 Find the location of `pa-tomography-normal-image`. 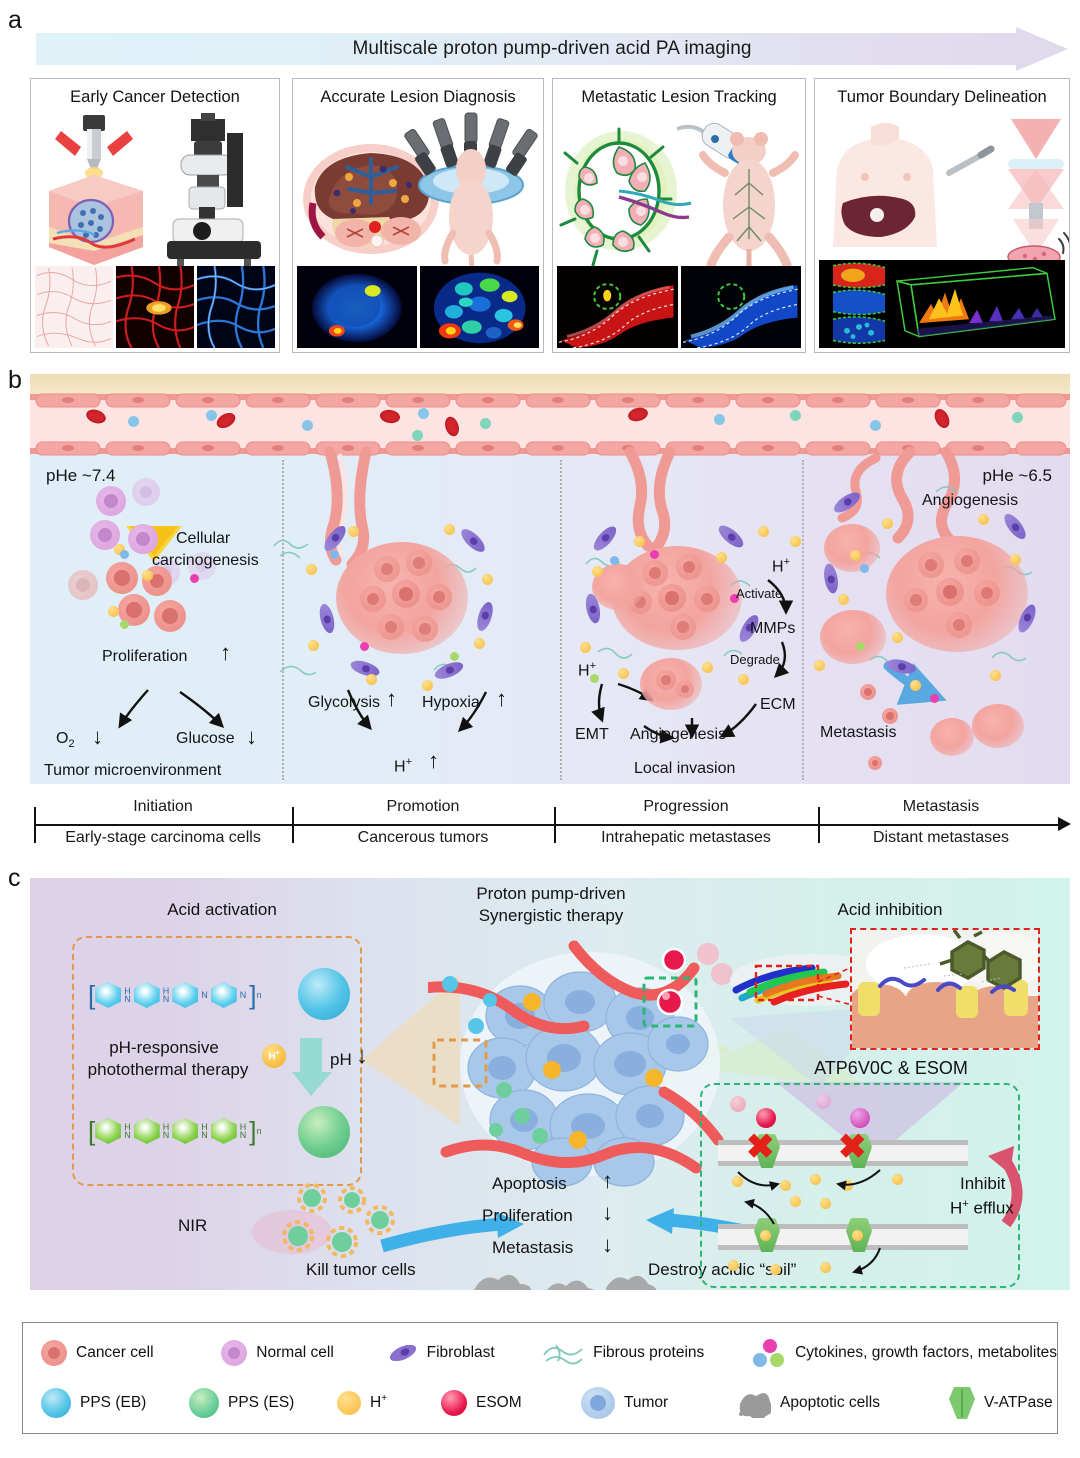

pa-tomography-normal-image is located at coordinates (357, 307).